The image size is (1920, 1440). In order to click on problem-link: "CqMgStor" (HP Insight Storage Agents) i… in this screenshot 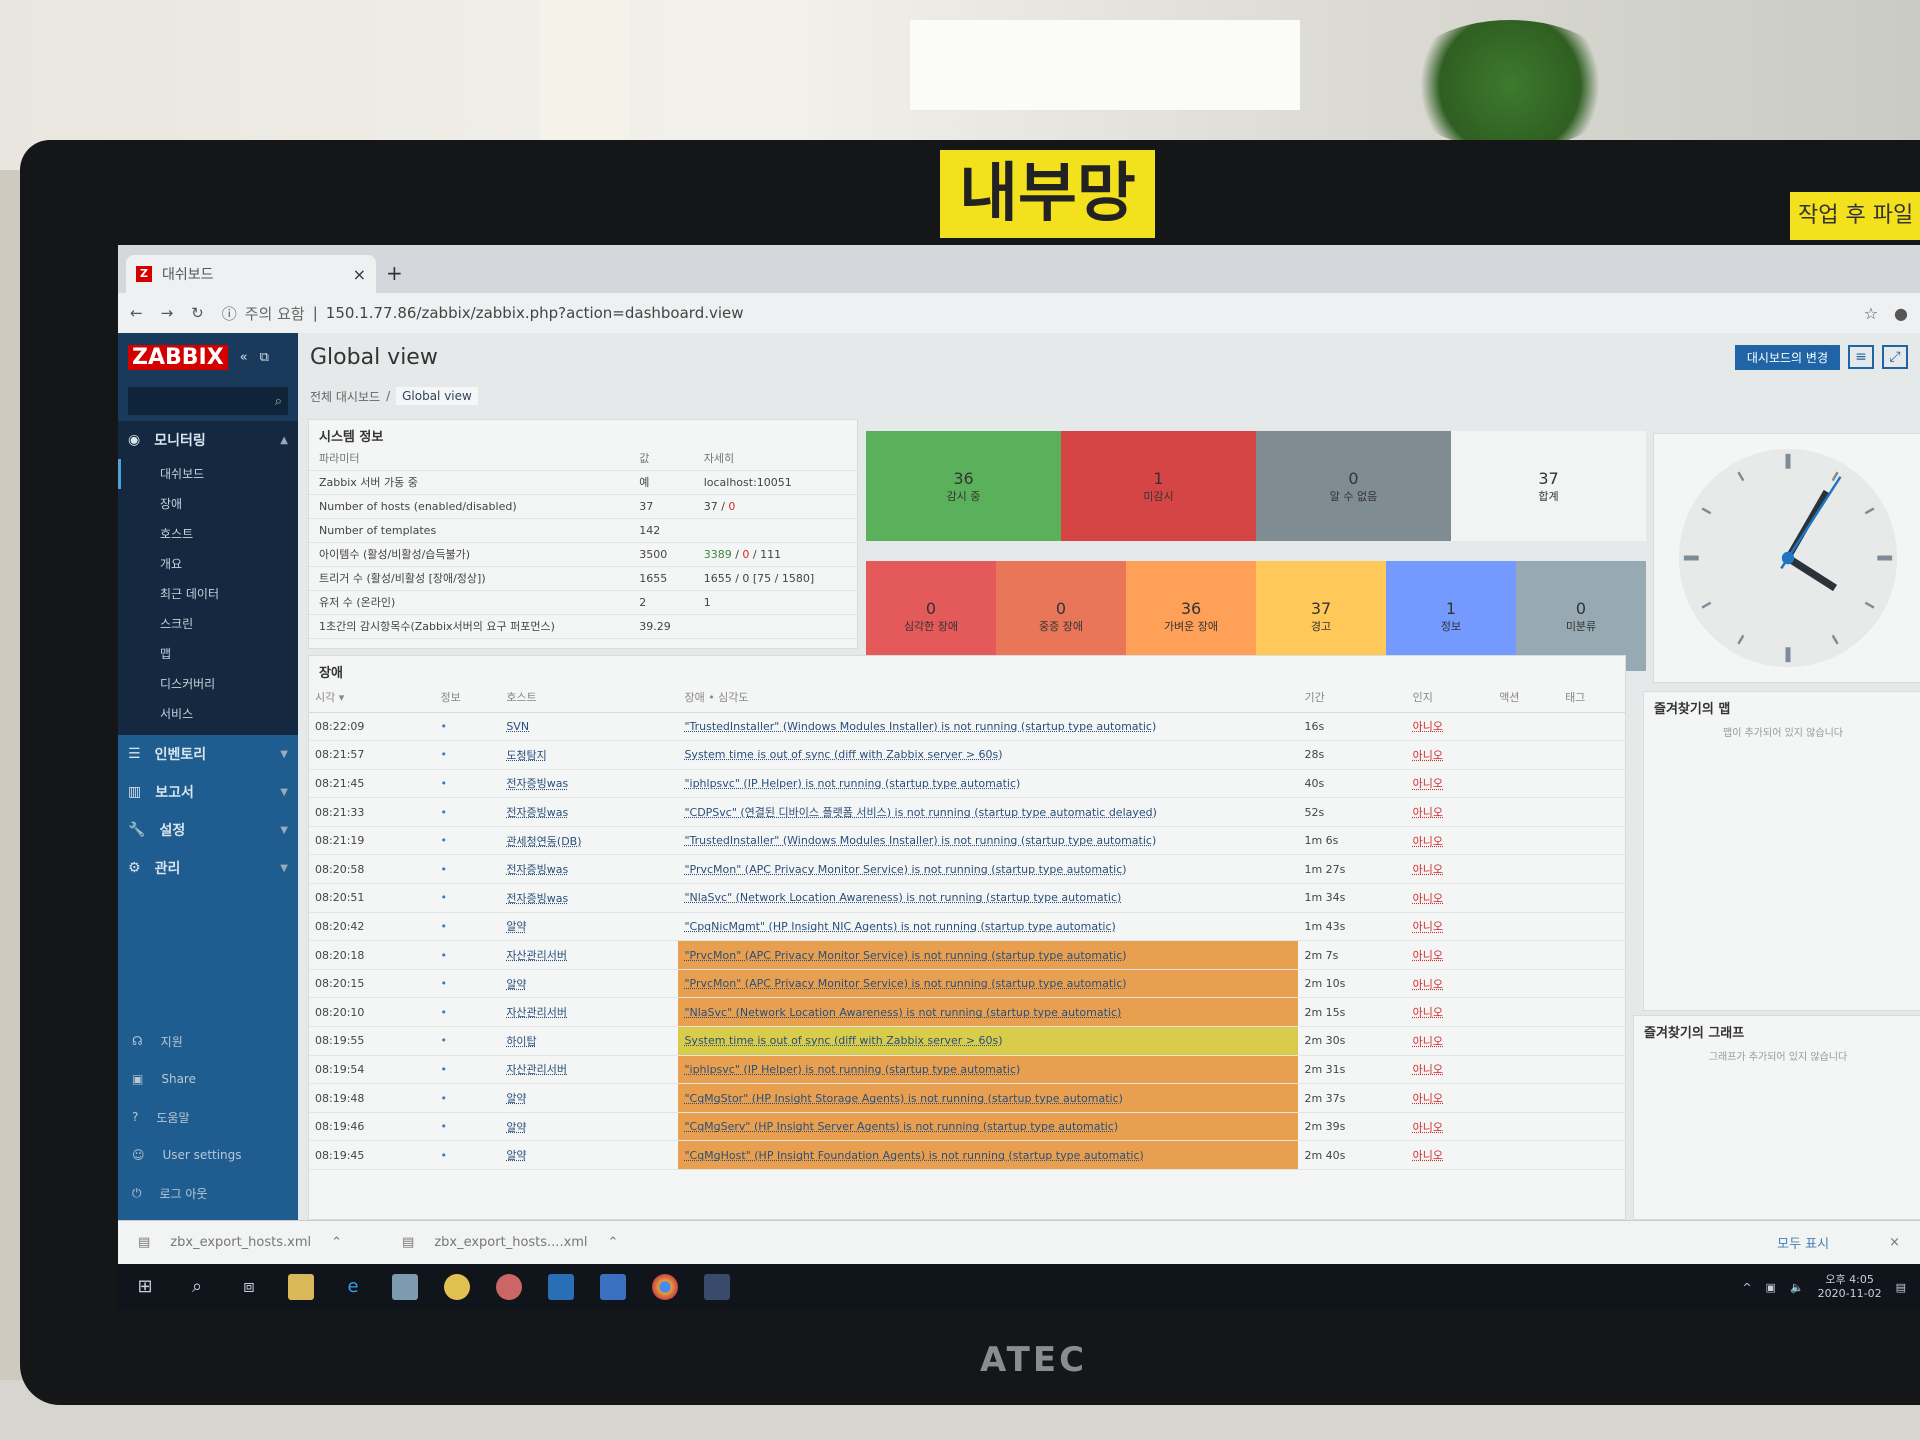, I will do `click(903, 1098)`.